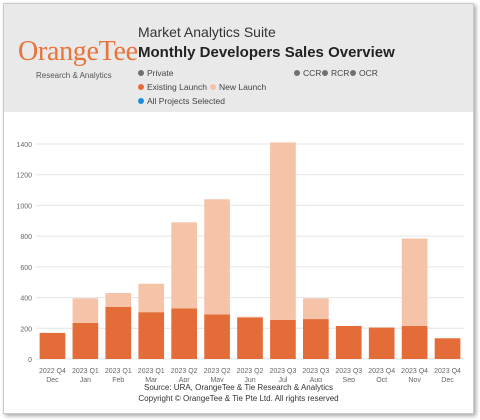 This screenshot has height=420, width=480. Describe the element at coordinates (186, 101) in the screenshot. I see `projects-label: All Projects Selected` at that location.